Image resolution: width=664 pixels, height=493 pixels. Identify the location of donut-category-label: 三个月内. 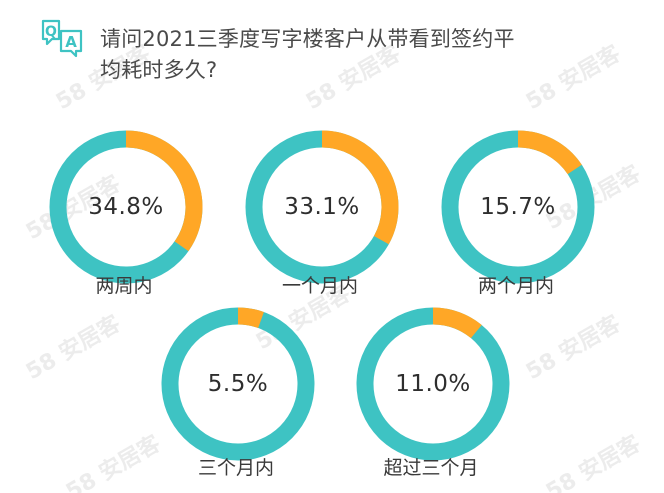
(235, 468).